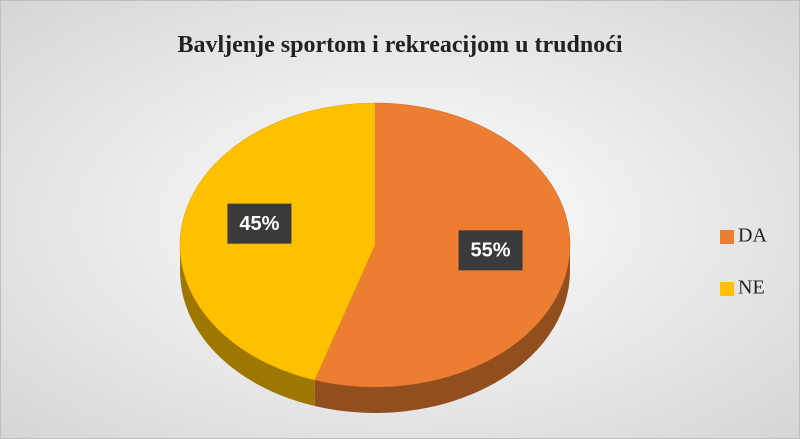  Describe the element at coordinates (375, 237) in the screenshot. I see `labels: 55% 45%` at that location.